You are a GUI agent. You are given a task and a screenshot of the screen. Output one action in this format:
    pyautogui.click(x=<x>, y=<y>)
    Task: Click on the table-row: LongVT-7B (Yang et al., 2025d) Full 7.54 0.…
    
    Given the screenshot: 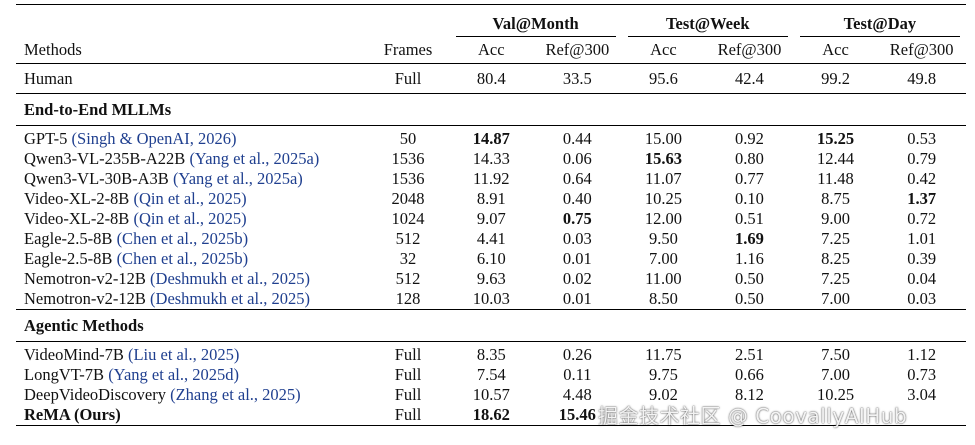 What is the action you would take?
    pyautogui.click(x=491, y=375)
    